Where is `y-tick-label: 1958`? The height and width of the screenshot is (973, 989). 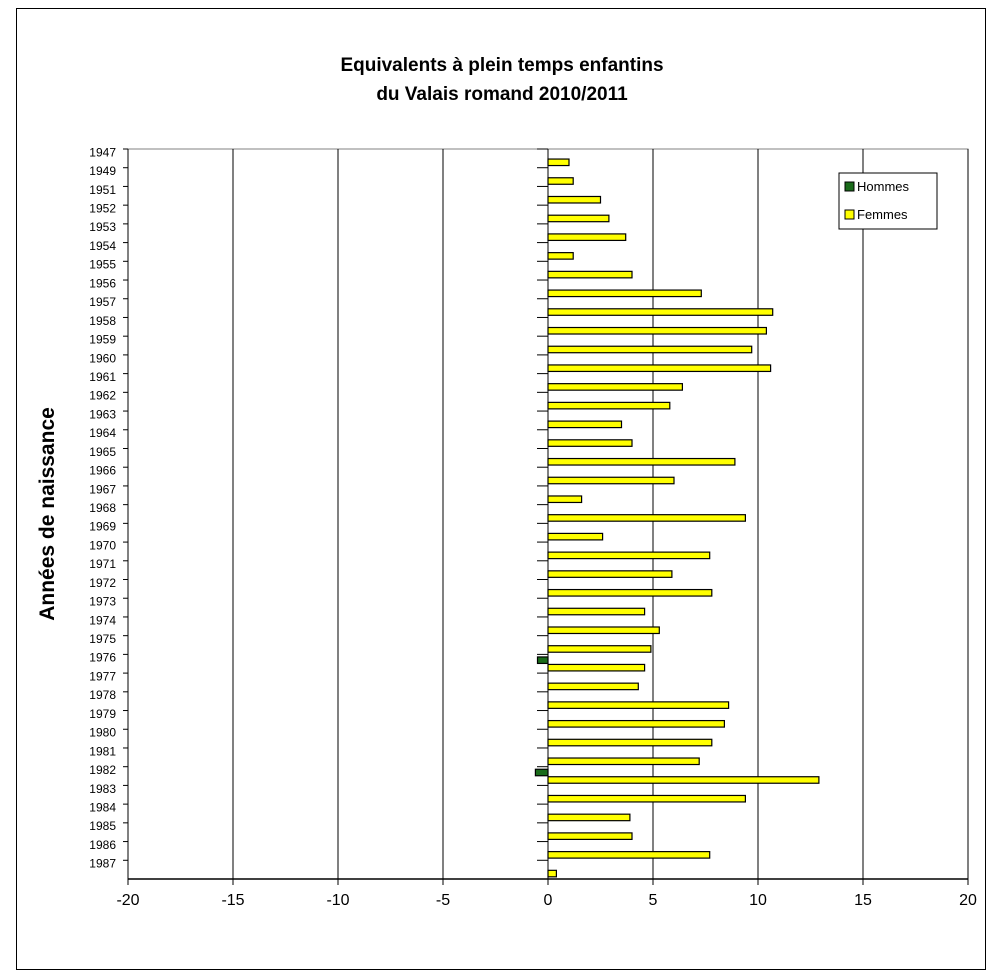 y-tick-label: 1958 is located at coordinates (102, 321).